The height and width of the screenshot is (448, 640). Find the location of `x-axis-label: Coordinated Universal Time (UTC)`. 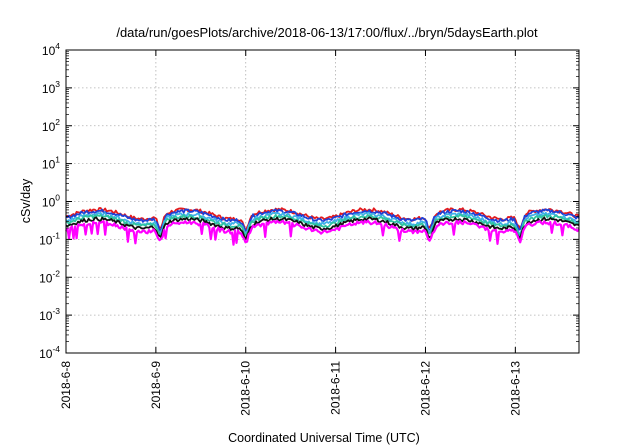

x-axis-label: Coordinated Universal Time (UTC) is located at coordinates (324, 438).